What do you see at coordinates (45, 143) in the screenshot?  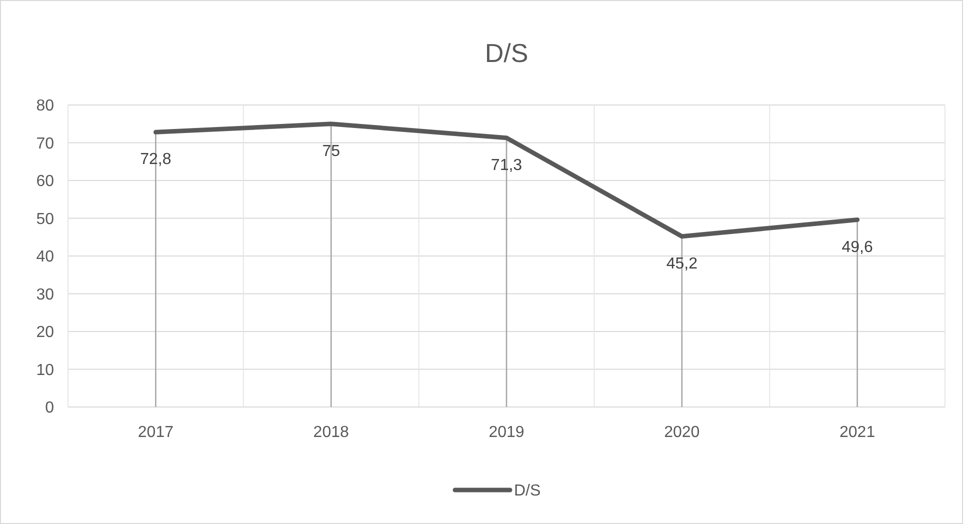 I see `y-tick-label: 70` at bounding box center [45, 143].